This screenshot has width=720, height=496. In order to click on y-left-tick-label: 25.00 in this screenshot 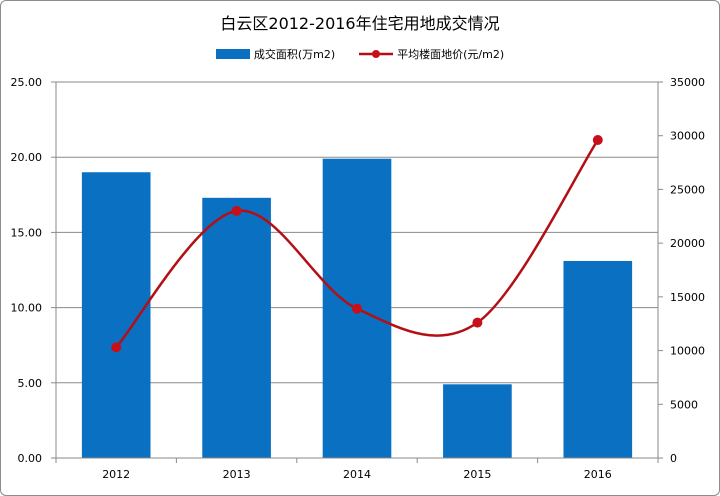, I will do `click(27, 82)`.